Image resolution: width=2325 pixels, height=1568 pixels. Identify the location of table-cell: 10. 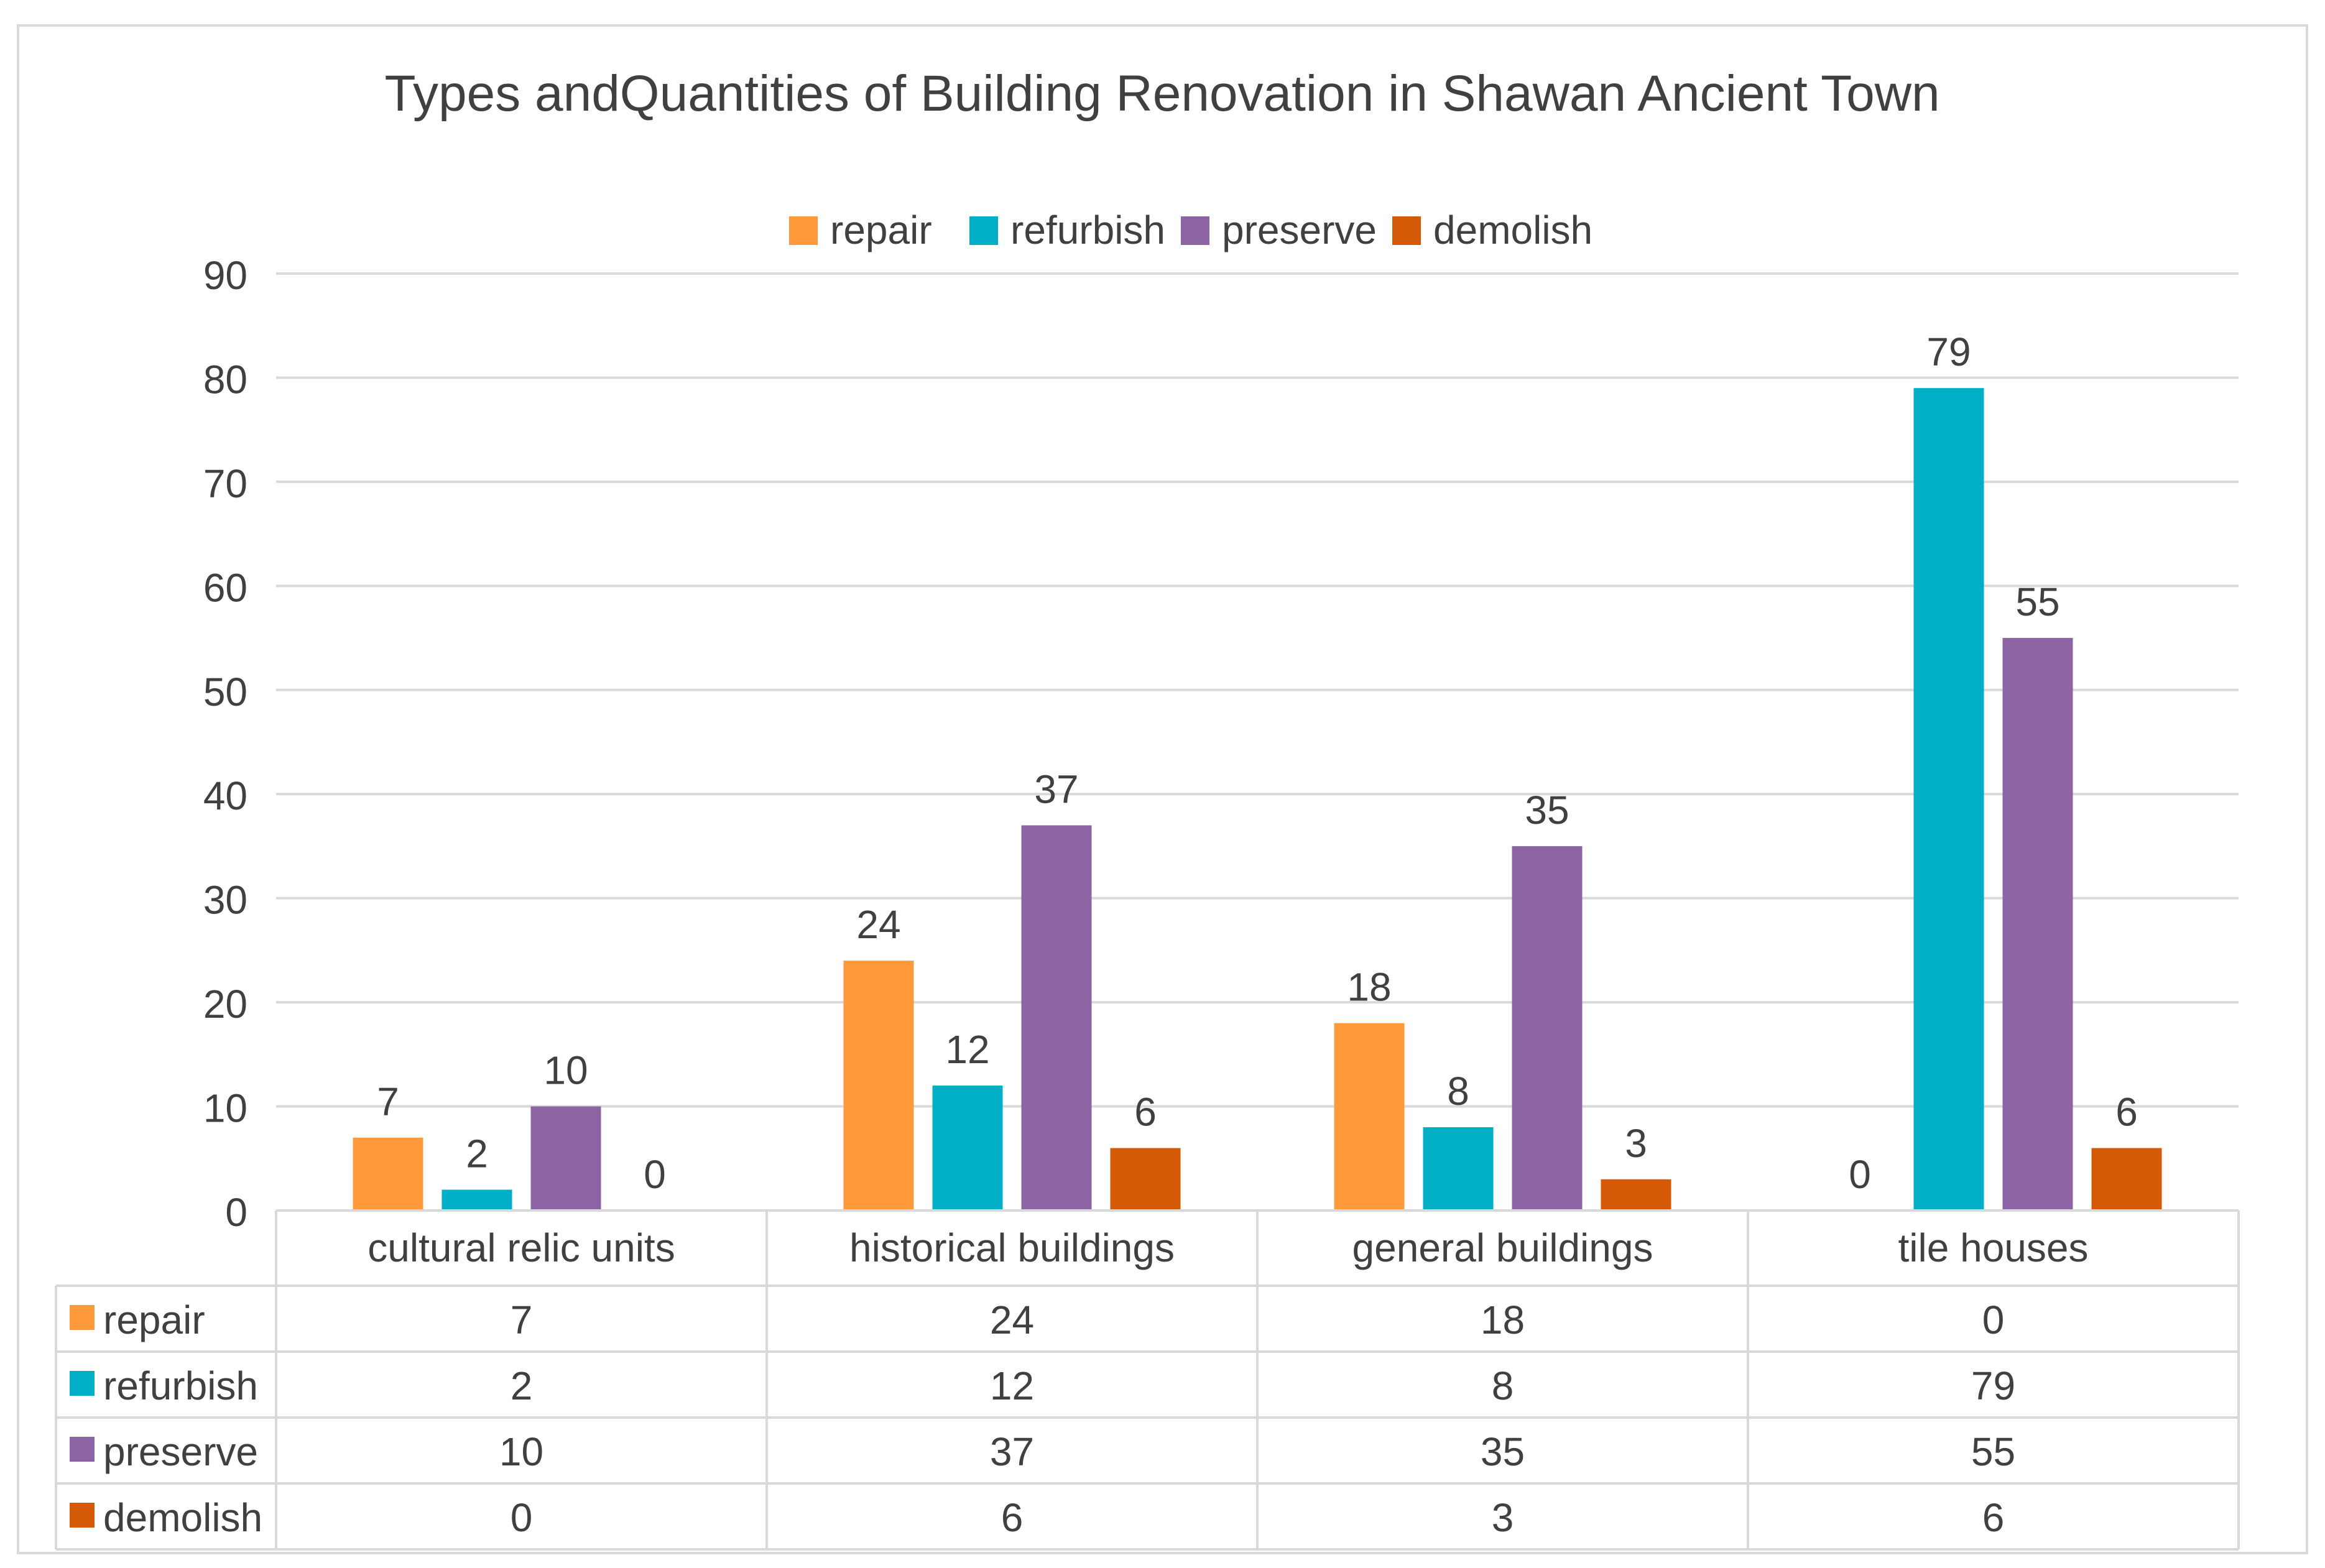
(521, 1451).